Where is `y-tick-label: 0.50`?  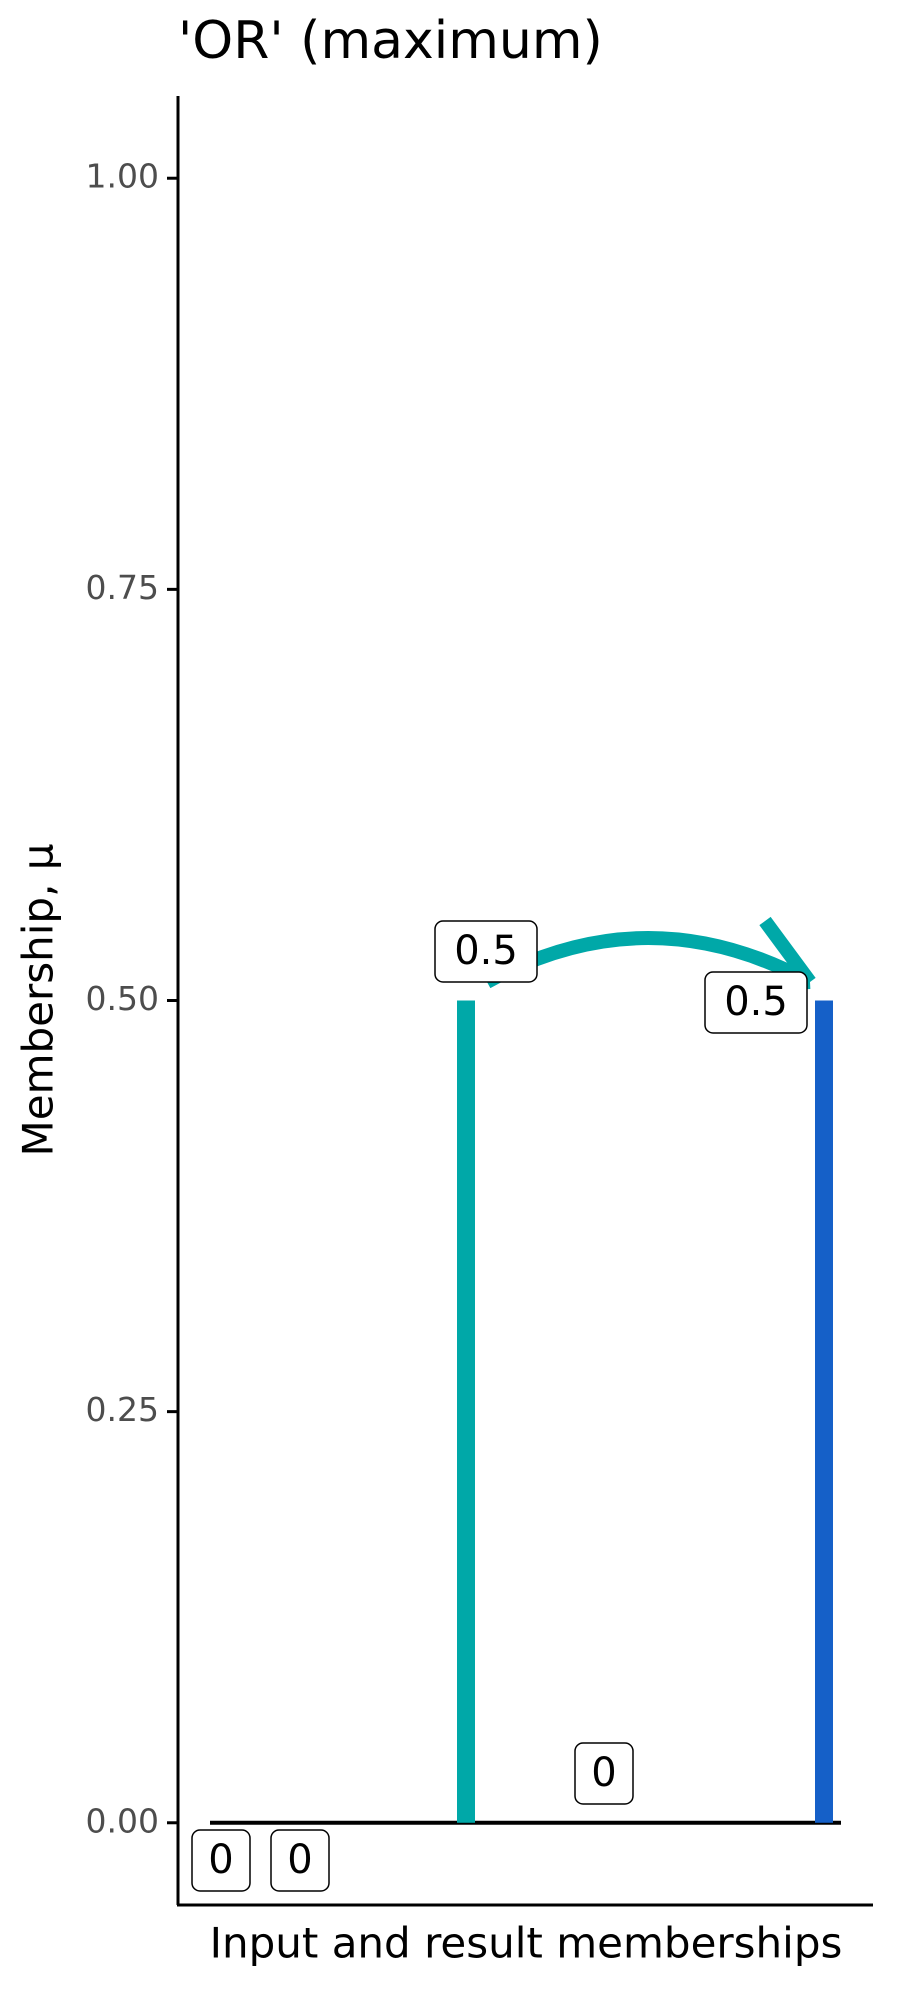 y-tick-label: 0.50 is located at coordinates (122, 998).